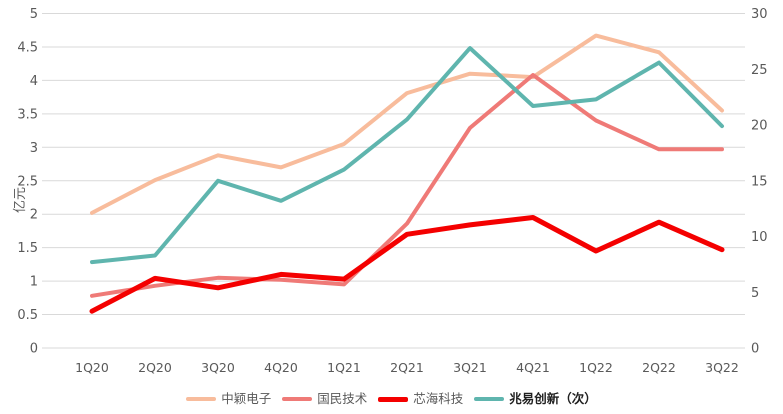 Image resolution: width=783 pixels, height=414 pixels. Describe the element at coordinates (596, 367) in the screenshot. I see `x-axis-tick-label: 1Q22` at that location.